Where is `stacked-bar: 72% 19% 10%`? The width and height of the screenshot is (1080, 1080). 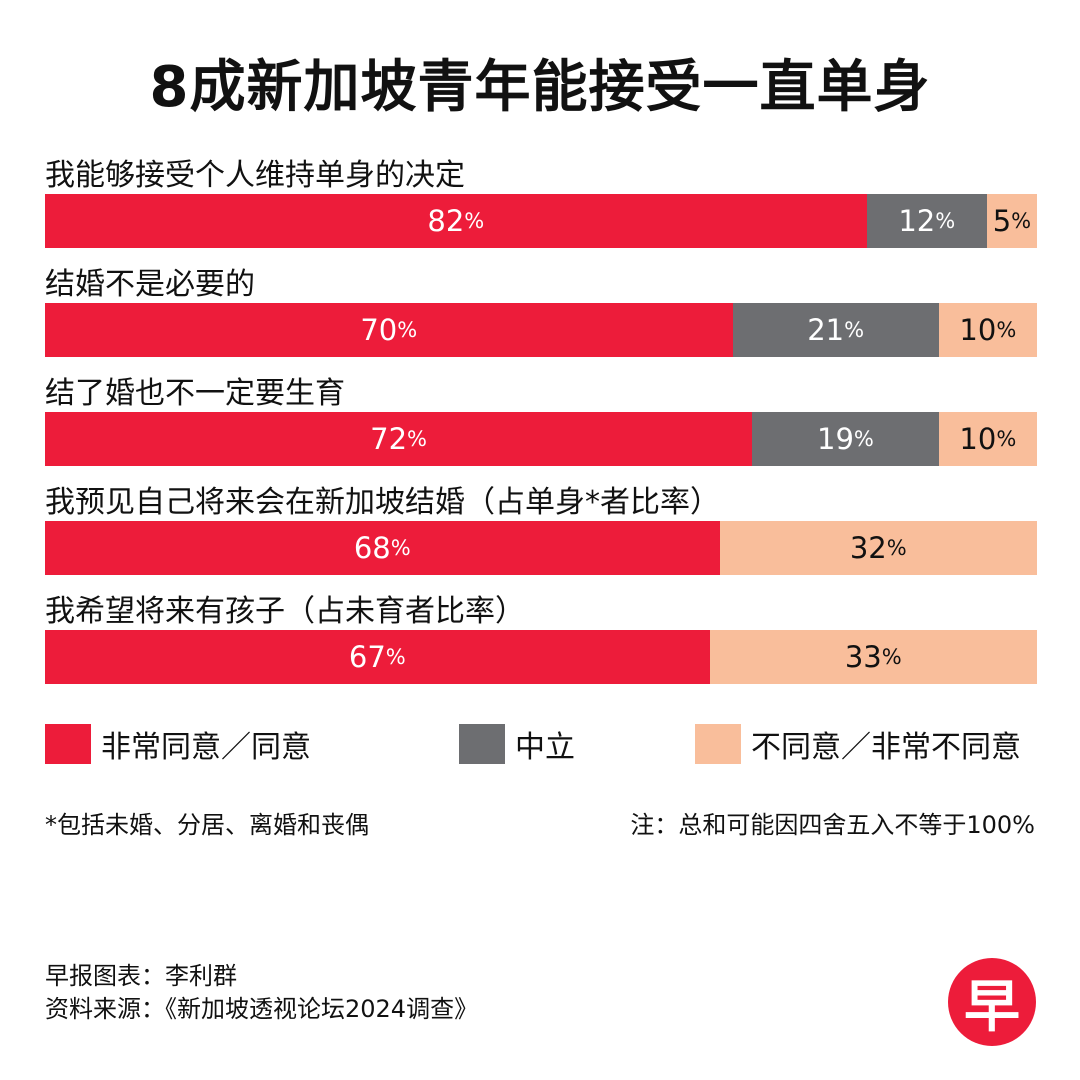 stacked-bar: 72% 19% 10% is located at coordinates (541, 439).